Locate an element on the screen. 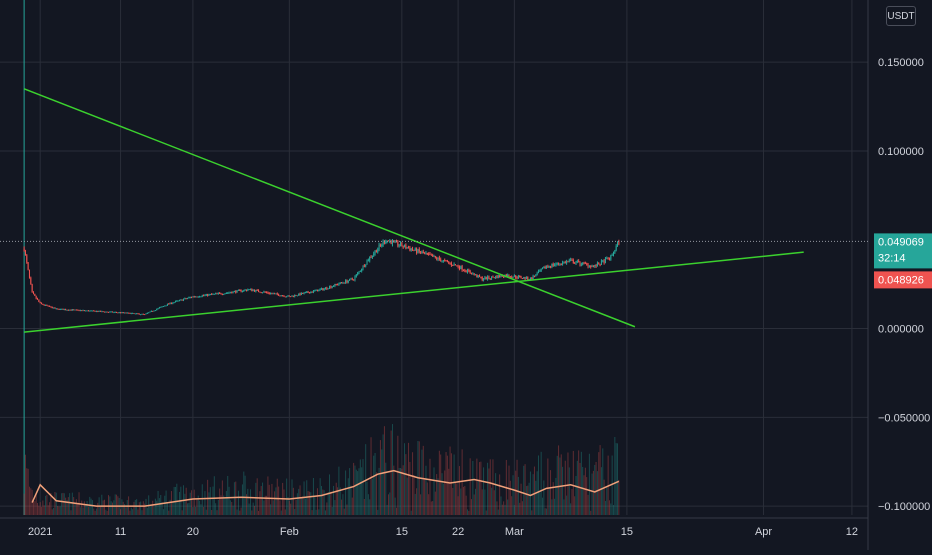 The height and width of the screenshot is (555, 932). ascending-trendline is located at coordinates (414, 292).